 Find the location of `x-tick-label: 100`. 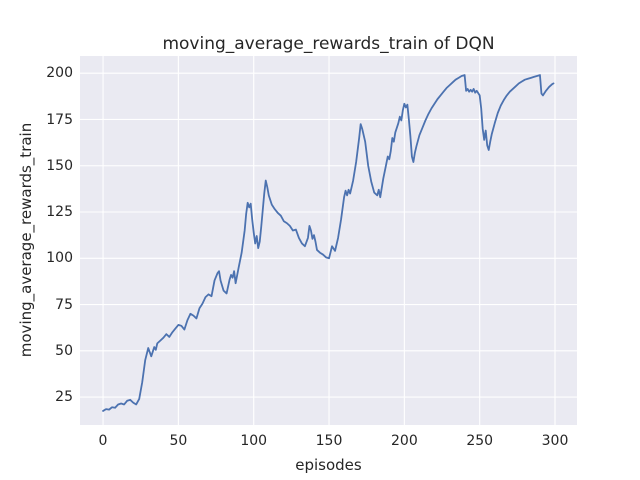

x-tick-label: 100 is located at coordinates (254, 441).